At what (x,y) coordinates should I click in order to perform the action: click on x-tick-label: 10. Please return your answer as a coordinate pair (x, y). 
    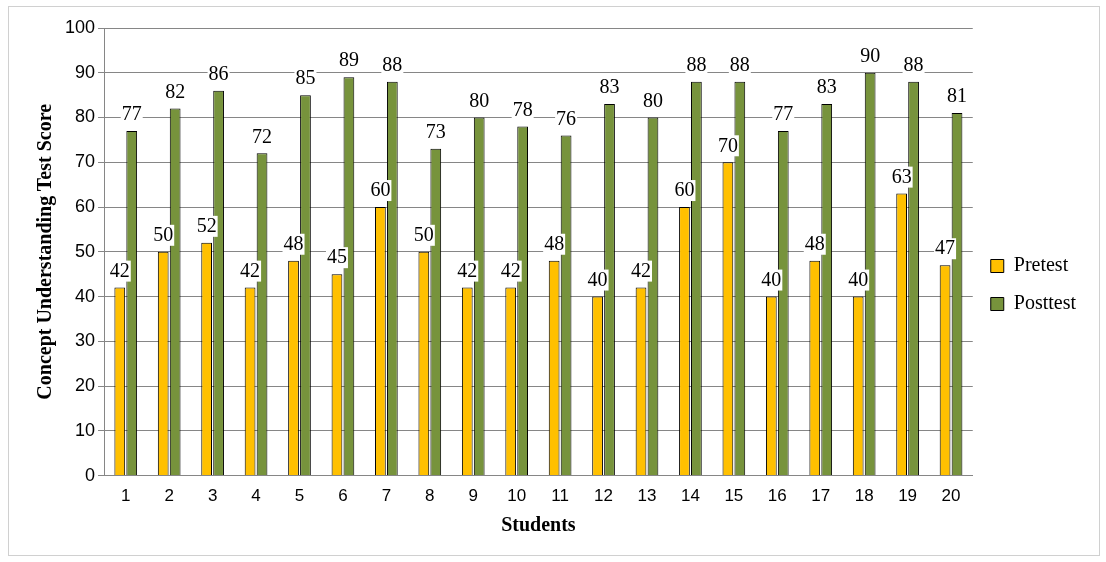
    Looking at the image, I should click on (517, 495).